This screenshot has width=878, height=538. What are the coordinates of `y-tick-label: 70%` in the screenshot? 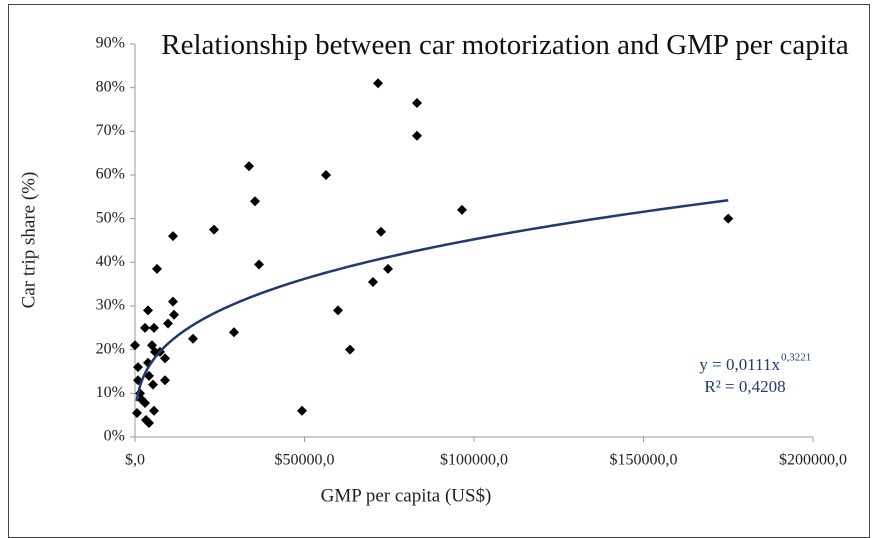 It's located at (110, 130).